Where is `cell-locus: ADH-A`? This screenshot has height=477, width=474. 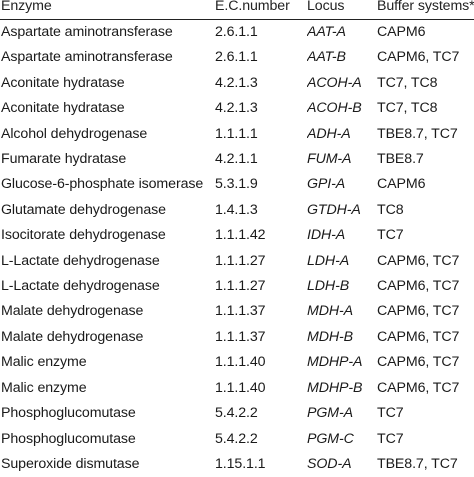 cell-locus: ADH-A is located at coordinates (342, 134).